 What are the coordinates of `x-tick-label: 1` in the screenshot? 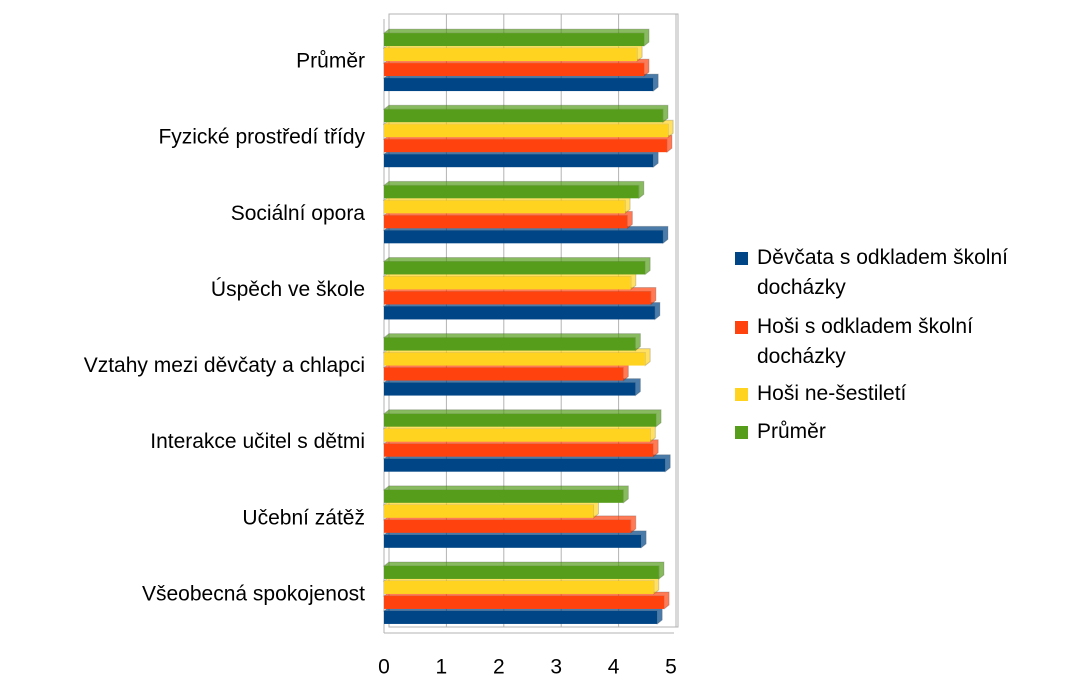 It's located at (442, 667).